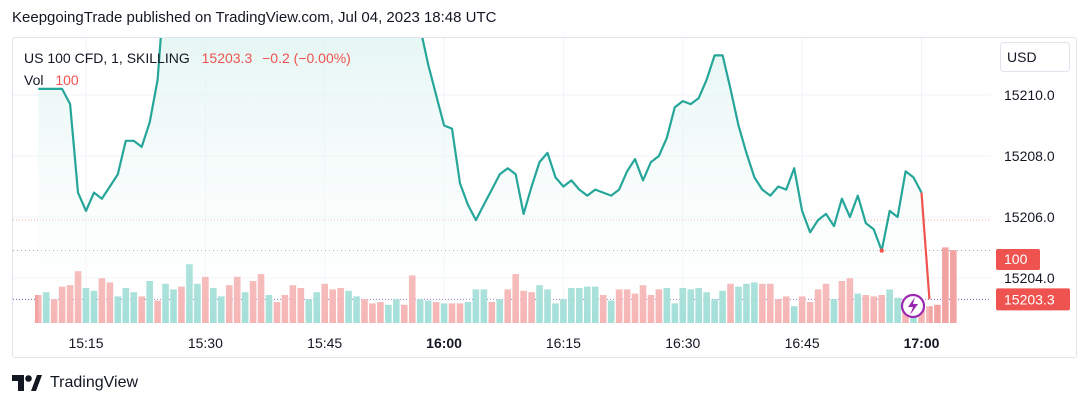 This screenshot has height=407, width=1090. What do you see at coordinates (34, 80) in the screenshot?
I see `volume-label: Vol` at bounding box center [34, 80].